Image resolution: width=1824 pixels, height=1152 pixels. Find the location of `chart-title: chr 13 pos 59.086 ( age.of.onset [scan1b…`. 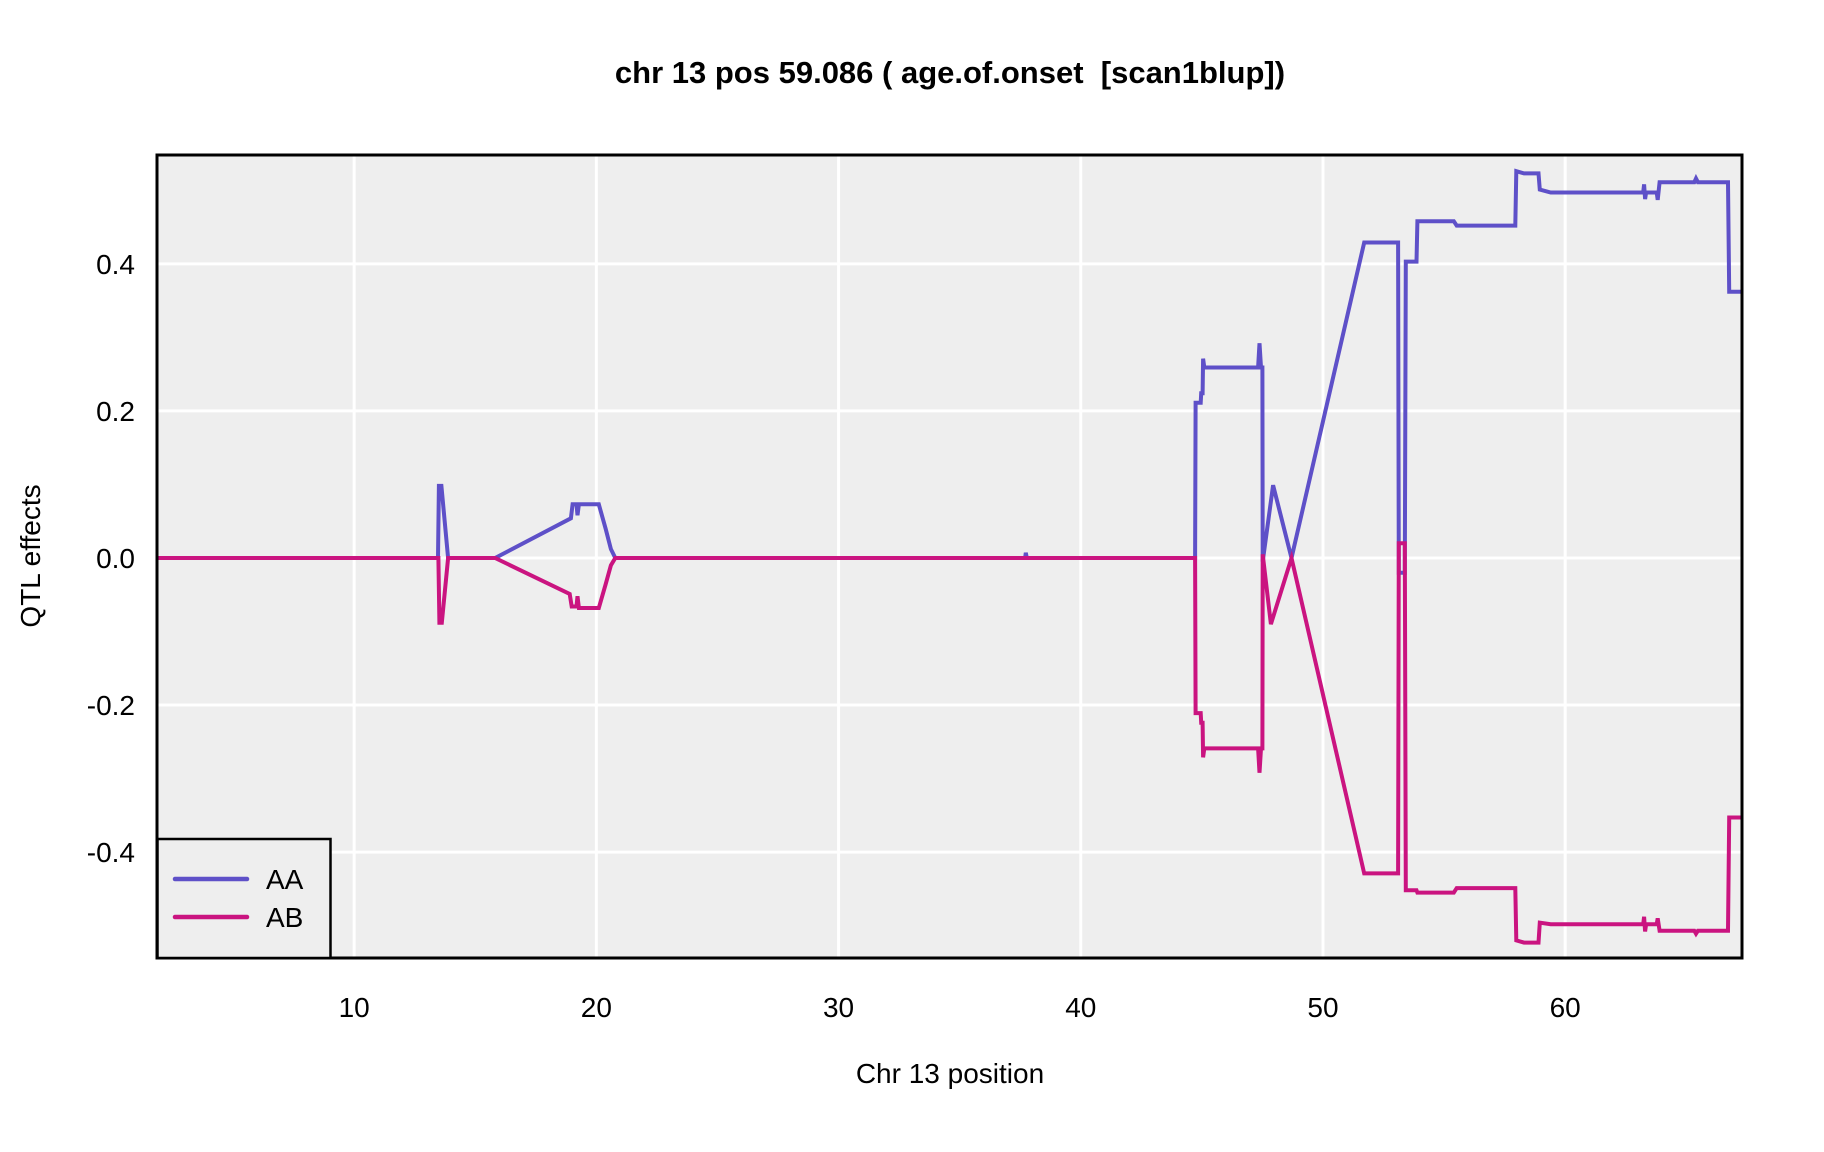

chart-title: chr 13 pos 59.086 ( age.of.onset [scan1b… is located at coordinates (950, 72).